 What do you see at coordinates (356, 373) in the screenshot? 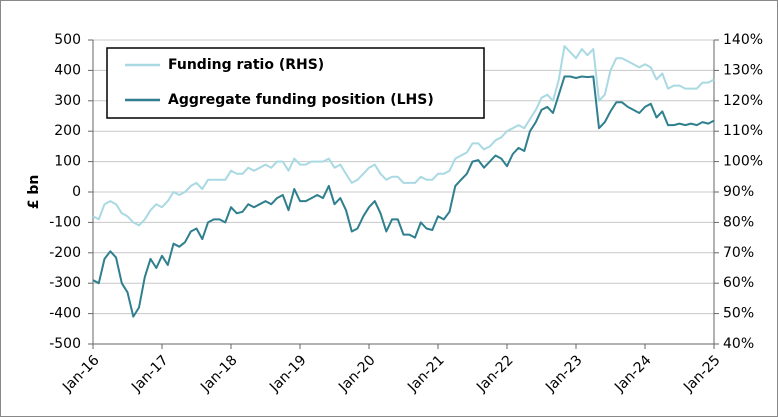
I see `x-tick-label: Jan-20` at bounding box center [356, 373].